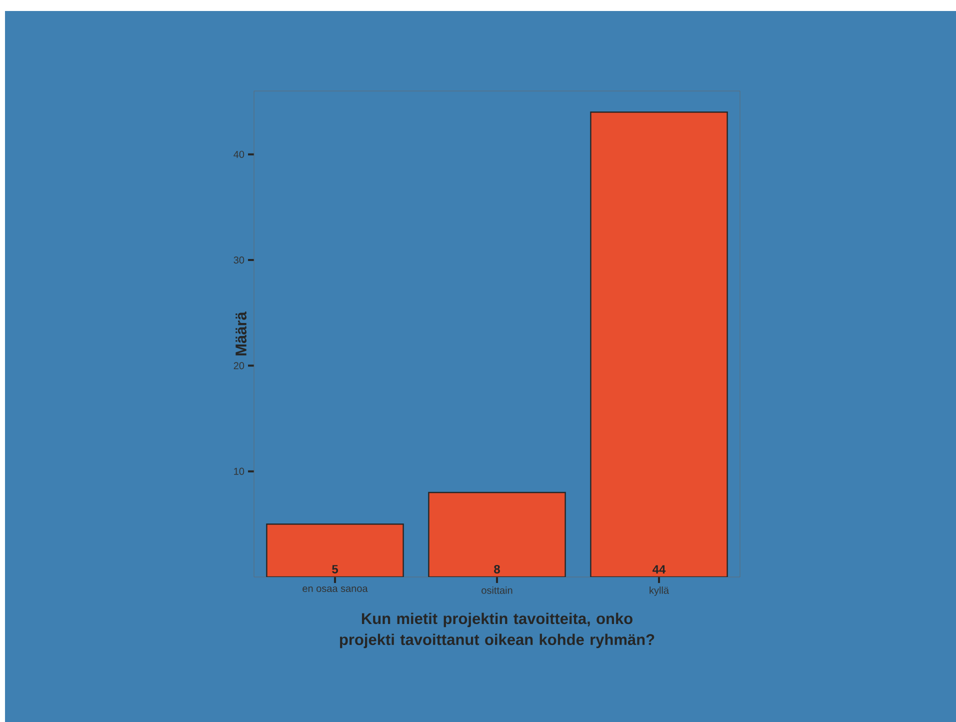  I want to click on x-tick-label: en osaa sanoa, so click(335, 589).